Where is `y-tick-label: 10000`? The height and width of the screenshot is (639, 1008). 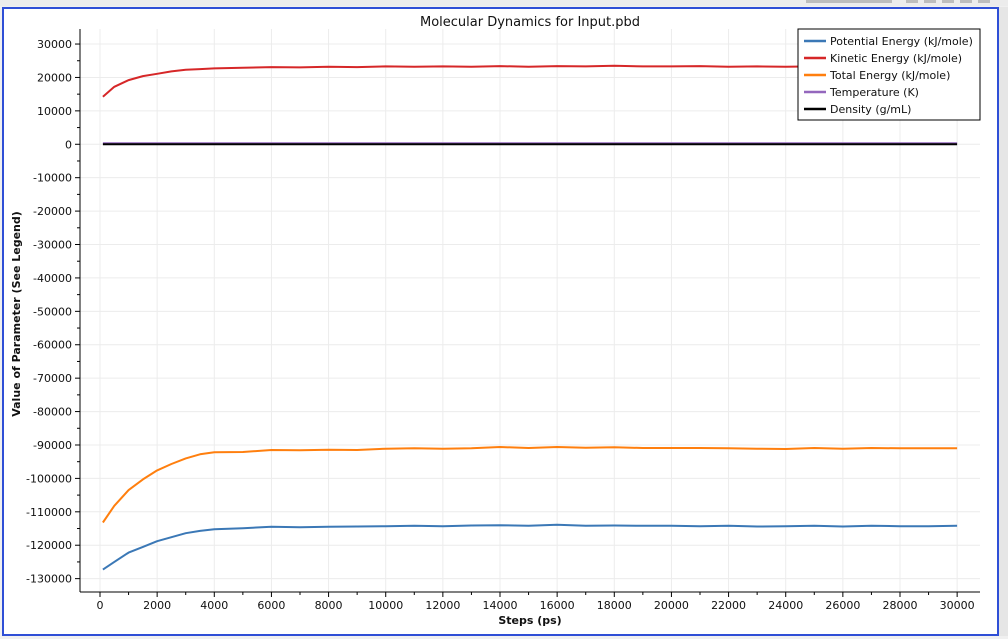
y-tick-label: 10000 is located at coordinates (54, 111).